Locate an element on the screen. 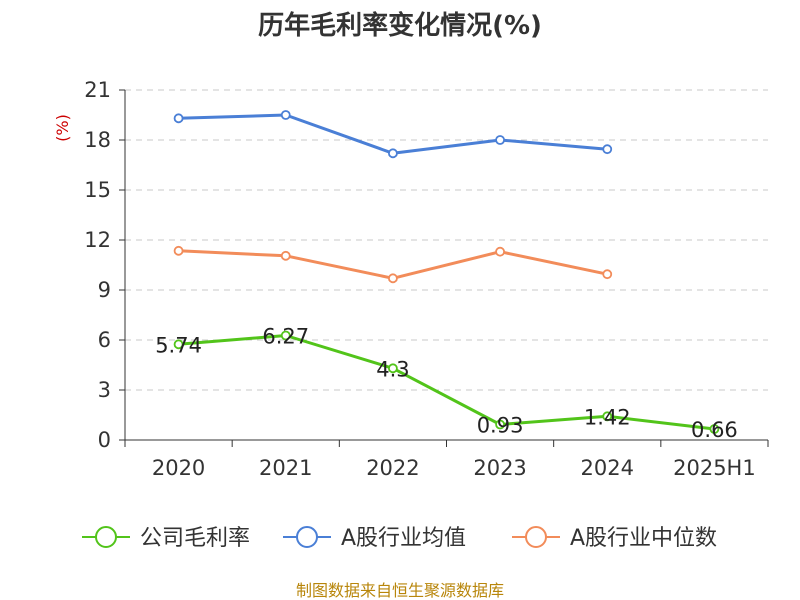  data-label: 0.93 is located at coordinates (500, 426).